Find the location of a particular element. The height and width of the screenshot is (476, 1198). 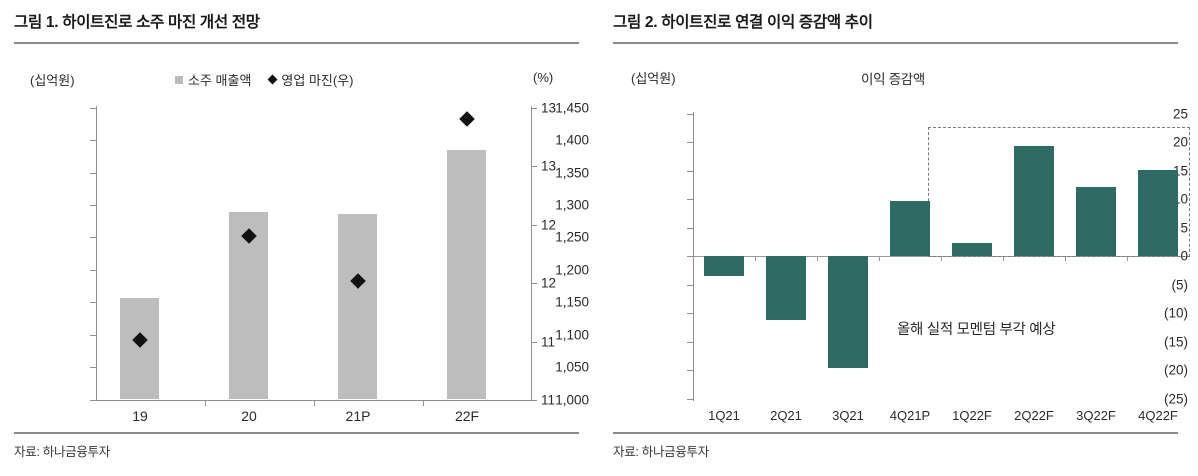

bar-soju-revenue-21P is located at coordinates (357, 306).